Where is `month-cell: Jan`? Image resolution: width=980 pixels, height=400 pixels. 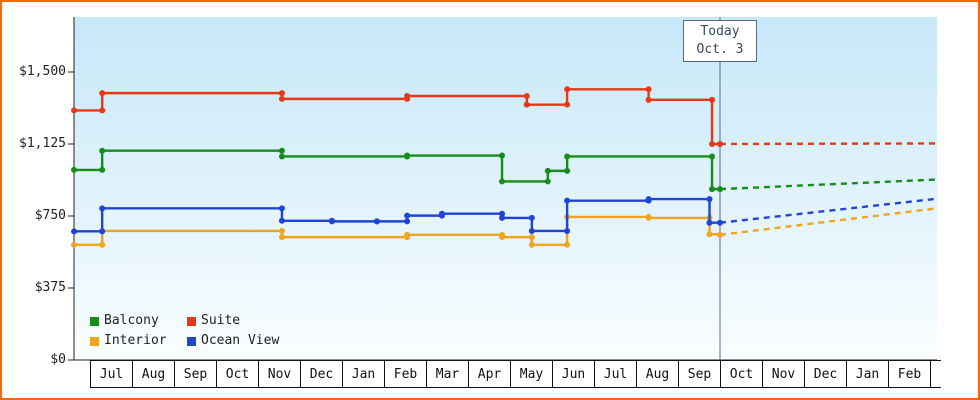 month-cell: Jan is located at coordinates (363, 374).